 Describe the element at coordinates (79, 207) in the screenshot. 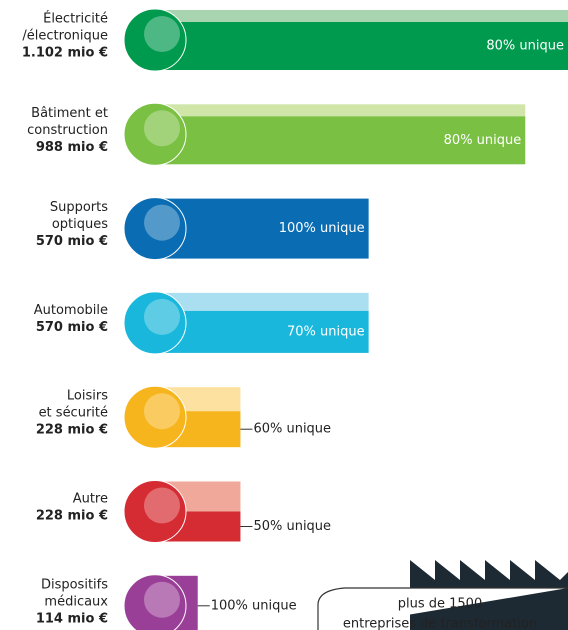

I see `category-label: Supports` at that location.